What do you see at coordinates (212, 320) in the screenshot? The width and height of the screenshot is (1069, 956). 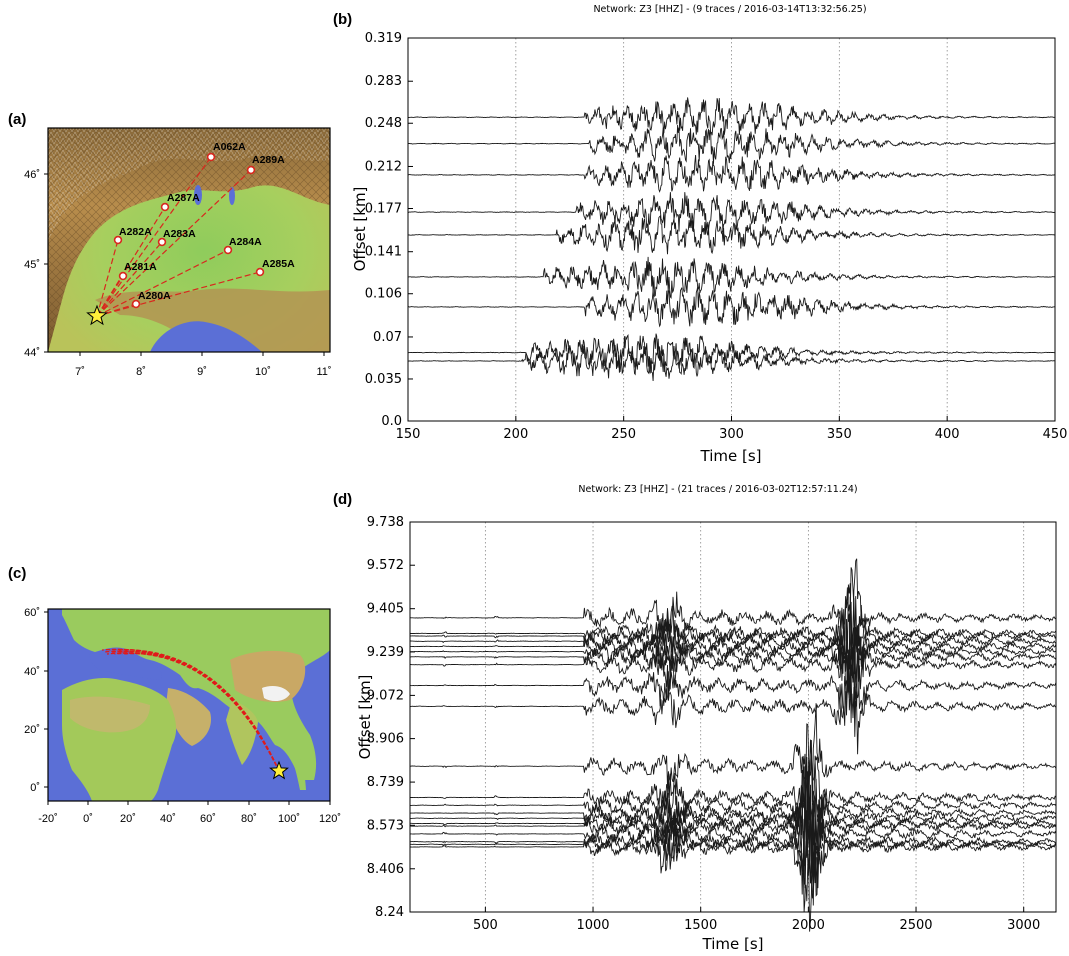 I see `map-a-apennines` at bounding box center [212, 320].